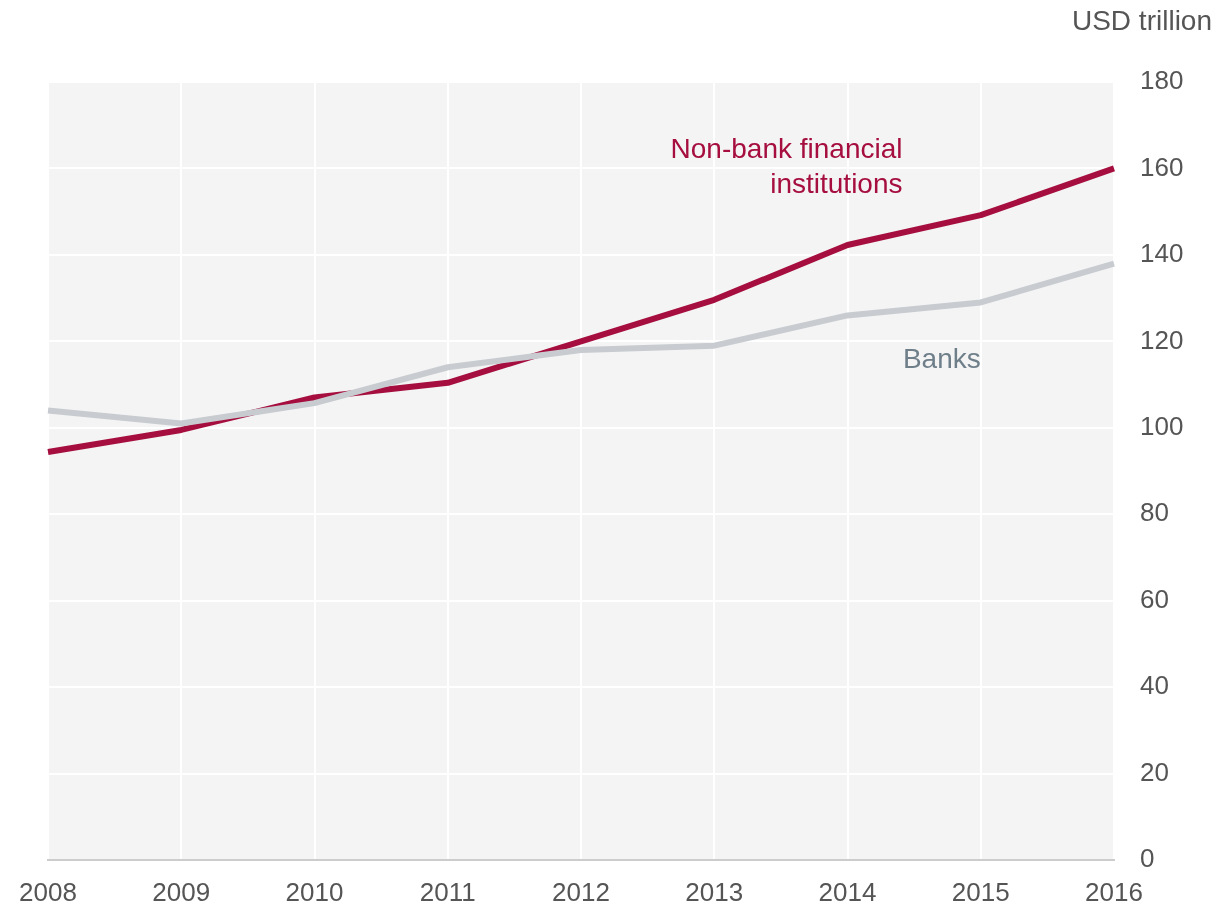 This screenshot has height=917, width=1221. What do you see at coordinates (581, 891) in the screenshot?
I see `x-tick-label: 2012` at bounding box center [581, 891].